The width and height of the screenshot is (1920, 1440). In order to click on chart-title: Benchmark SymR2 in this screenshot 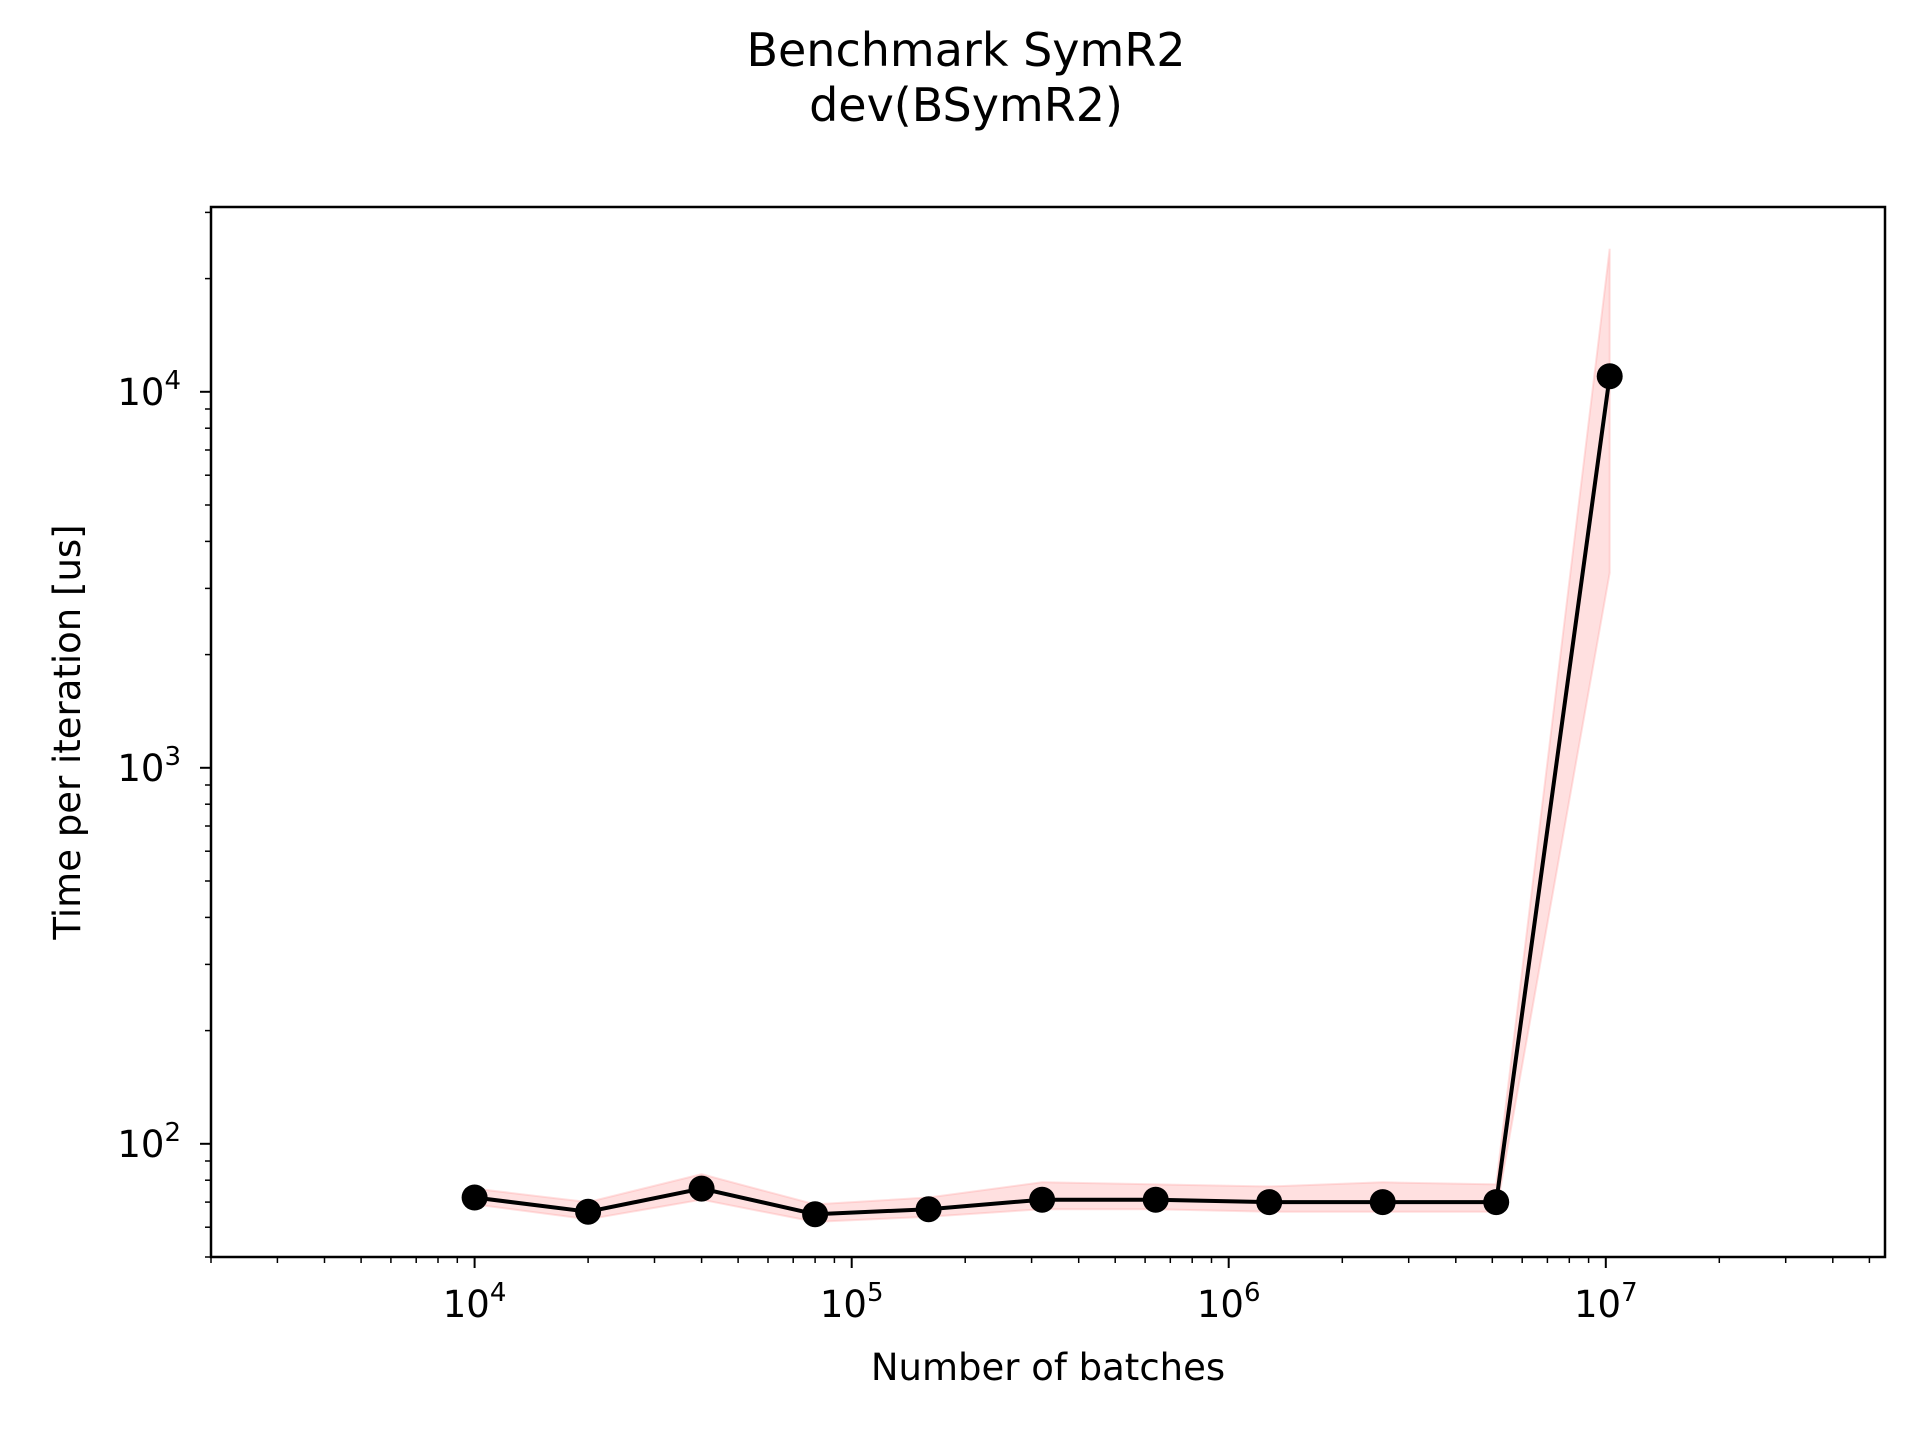, I will do `click(965, 50)`.